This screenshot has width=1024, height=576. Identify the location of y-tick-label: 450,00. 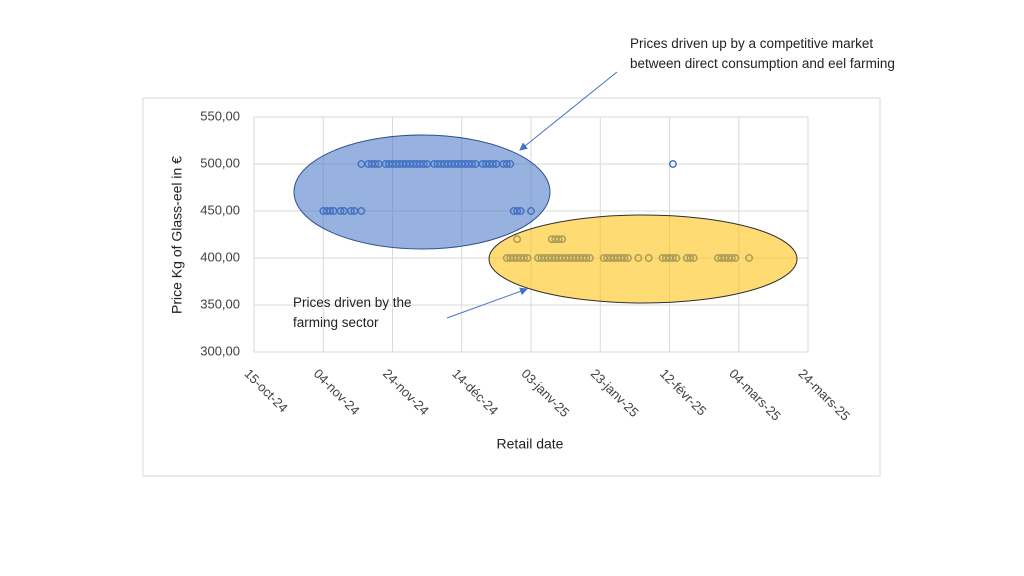
(220, 209).